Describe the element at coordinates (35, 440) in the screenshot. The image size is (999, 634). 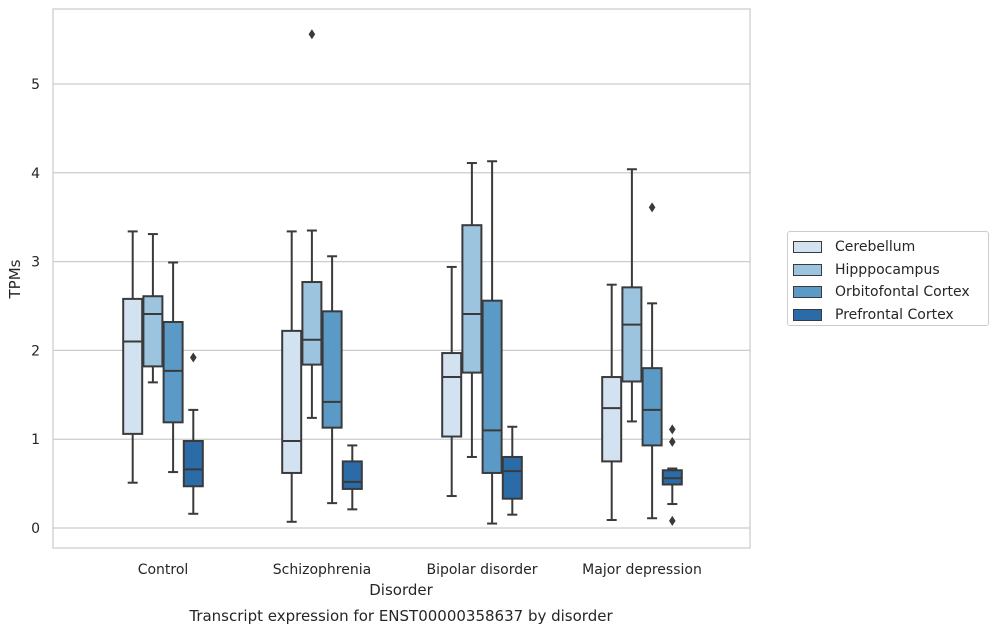
I see `y-tick-label: 1` at that location.